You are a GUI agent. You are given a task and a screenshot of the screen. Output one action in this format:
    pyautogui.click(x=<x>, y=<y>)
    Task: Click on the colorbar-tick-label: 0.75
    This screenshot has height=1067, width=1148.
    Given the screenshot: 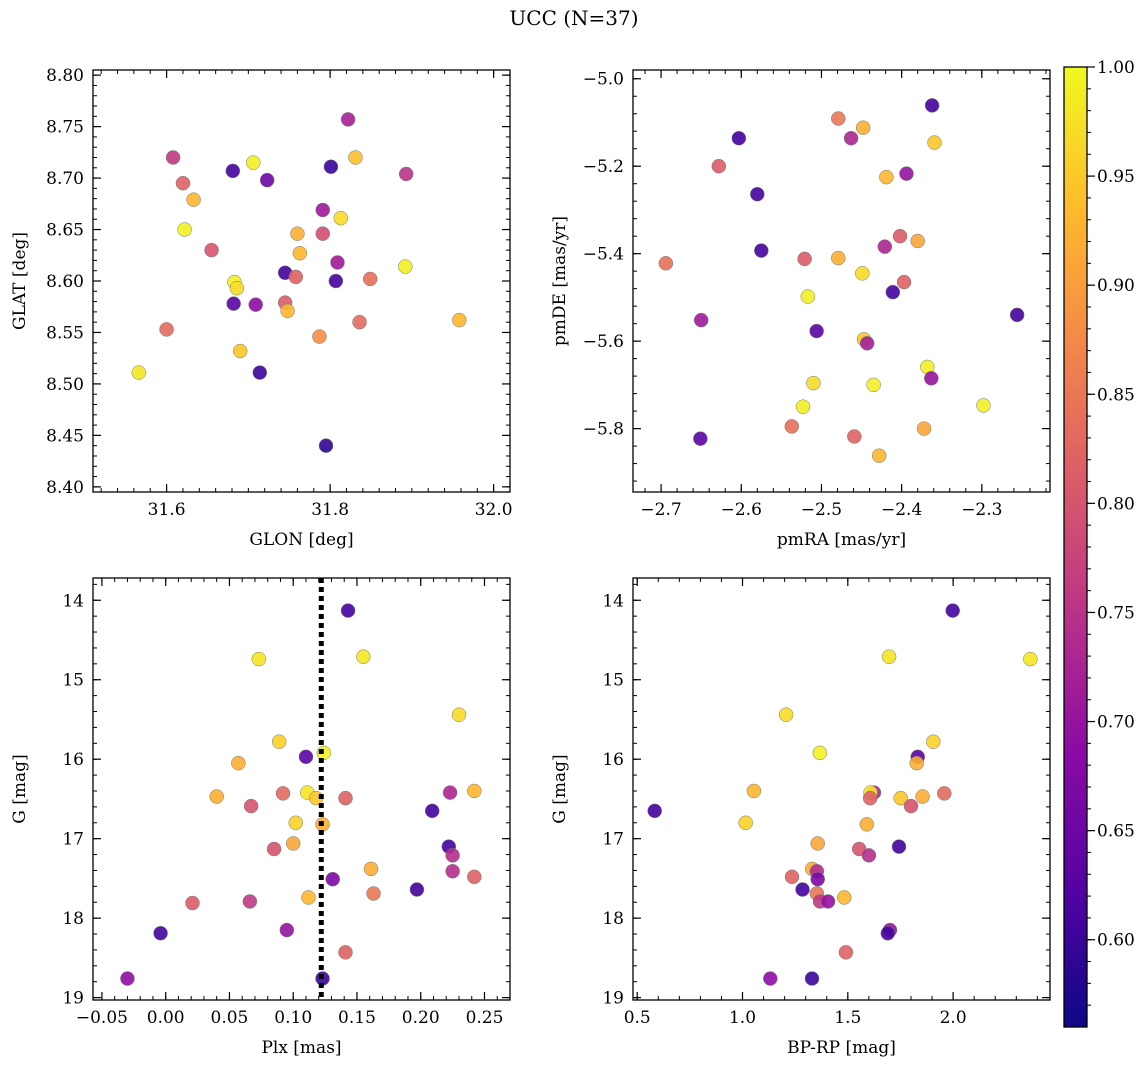 What is the action you would take?
    pyautogui.click(x=1116, y=613)
    